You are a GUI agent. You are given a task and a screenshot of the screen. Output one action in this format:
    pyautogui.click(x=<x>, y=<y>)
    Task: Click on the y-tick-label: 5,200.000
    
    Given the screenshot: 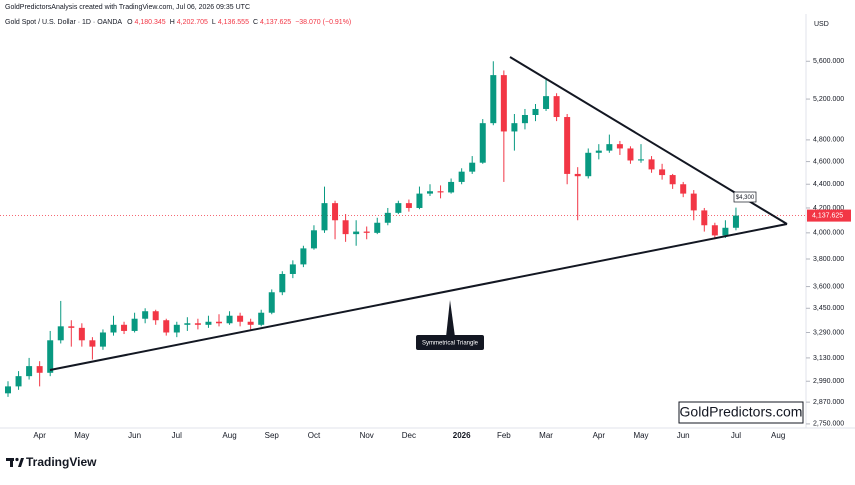 What is the action you would take?
    pyautogui.click(x=828, y=99)
    